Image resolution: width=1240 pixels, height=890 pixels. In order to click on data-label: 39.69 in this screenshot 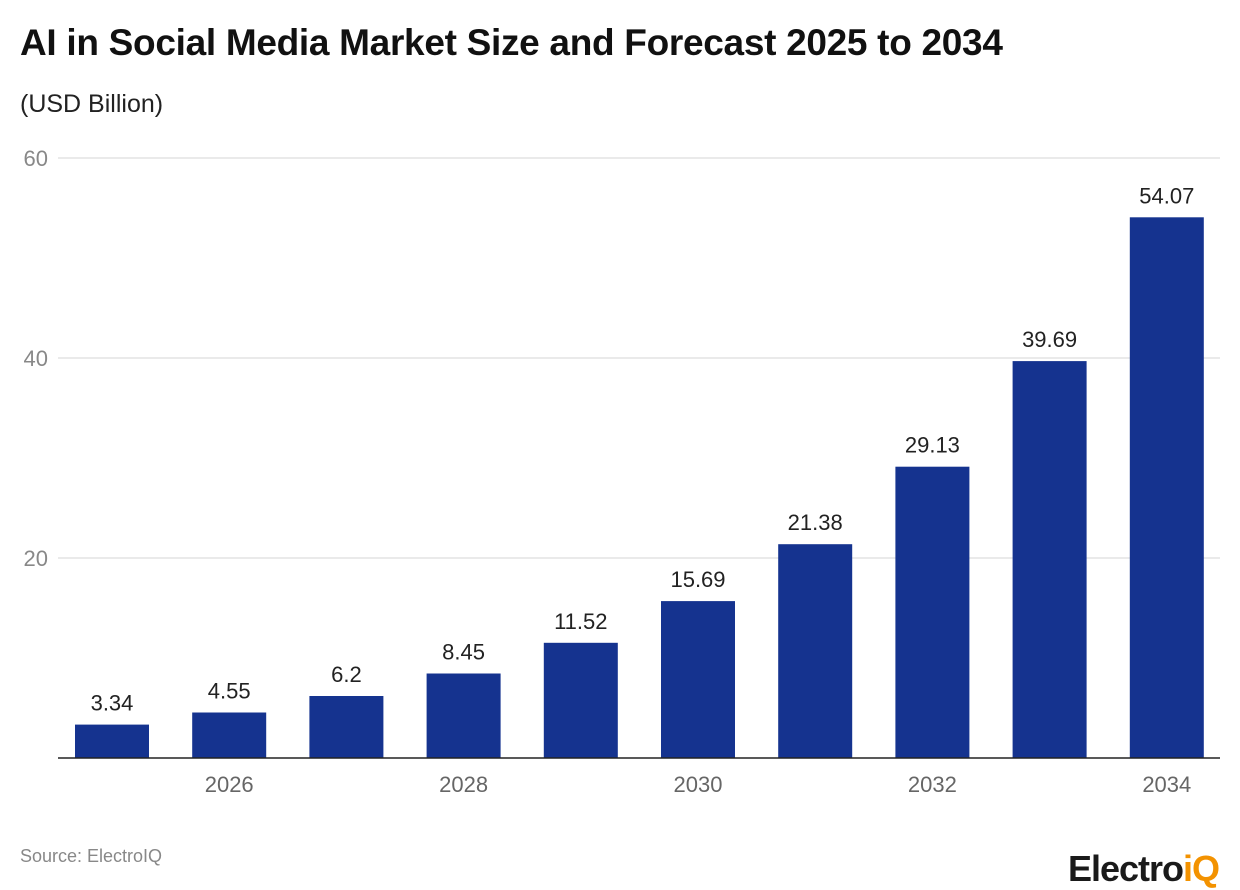, I will do `click(1049, 339)`.